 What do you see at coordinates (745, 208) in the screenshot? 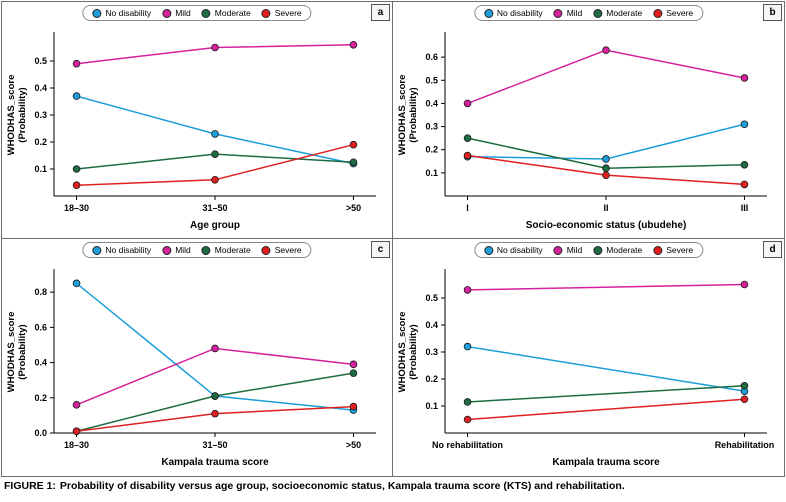
I see `svg-text: III` at bounding box center [745, 208].